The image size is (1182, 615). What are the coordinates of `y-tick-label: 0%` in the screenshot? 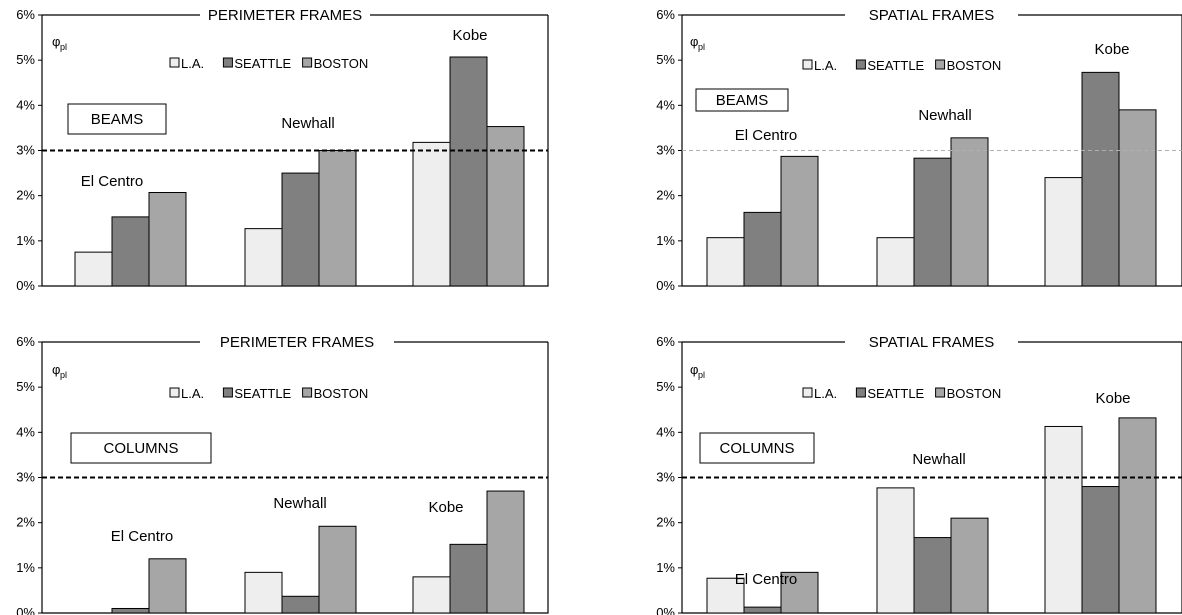 It's located at (665, 285).